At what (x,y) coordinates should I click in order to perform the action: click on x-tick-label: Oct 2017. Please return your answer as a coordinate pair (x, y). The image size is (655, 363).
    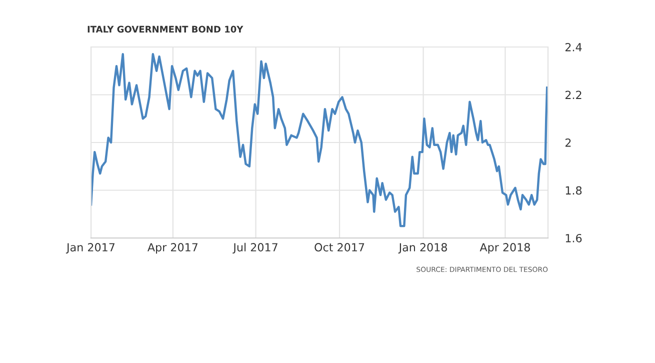
    Looking at the image, I should click on (339, 247).